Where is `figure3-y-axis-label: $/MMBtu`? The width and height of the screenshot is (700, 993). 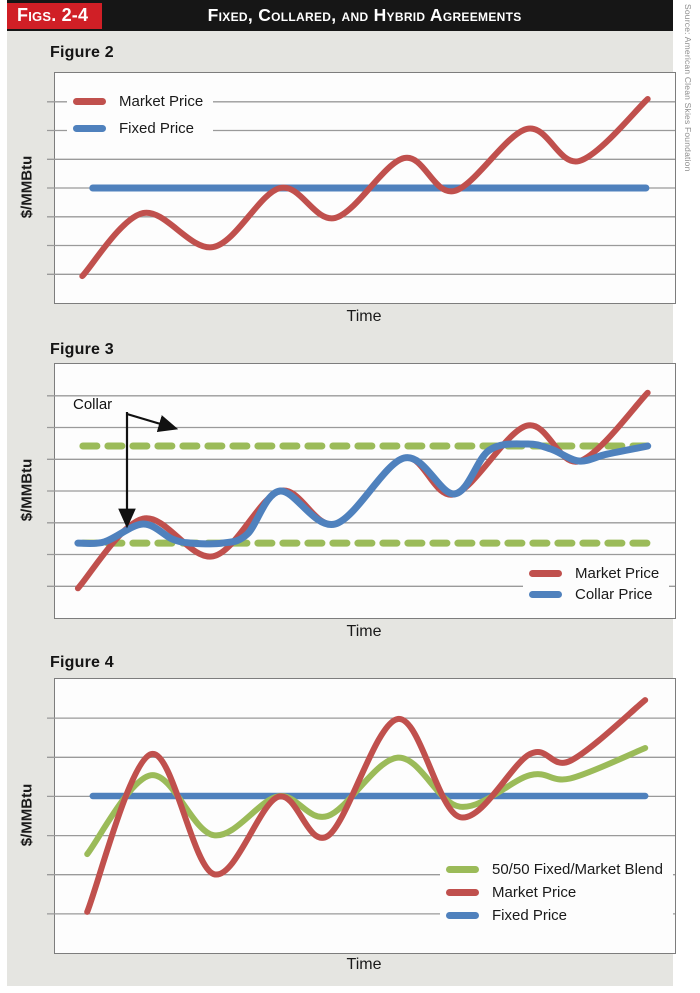
figure3-y-axis-label: $/MMBtu is located at coordinates (27, 490).